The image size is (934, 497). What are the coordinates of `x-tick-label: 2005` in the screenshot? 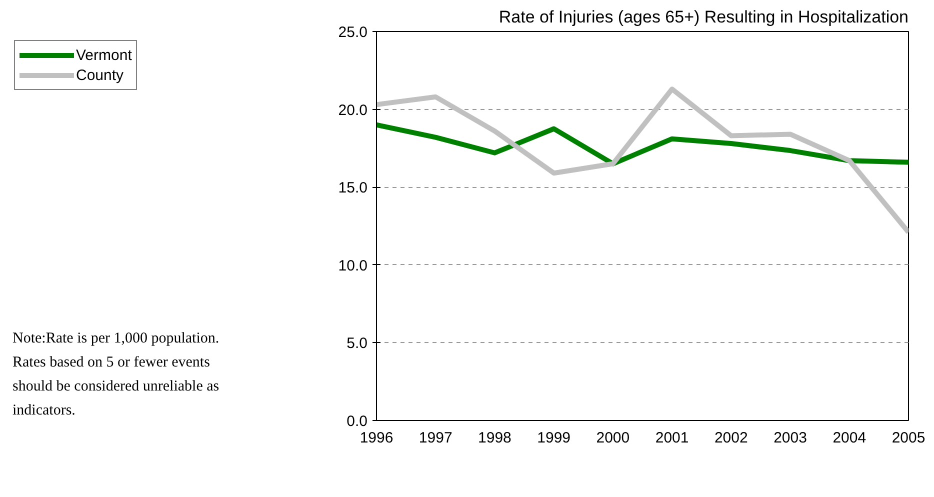 It's located at (909, 438).